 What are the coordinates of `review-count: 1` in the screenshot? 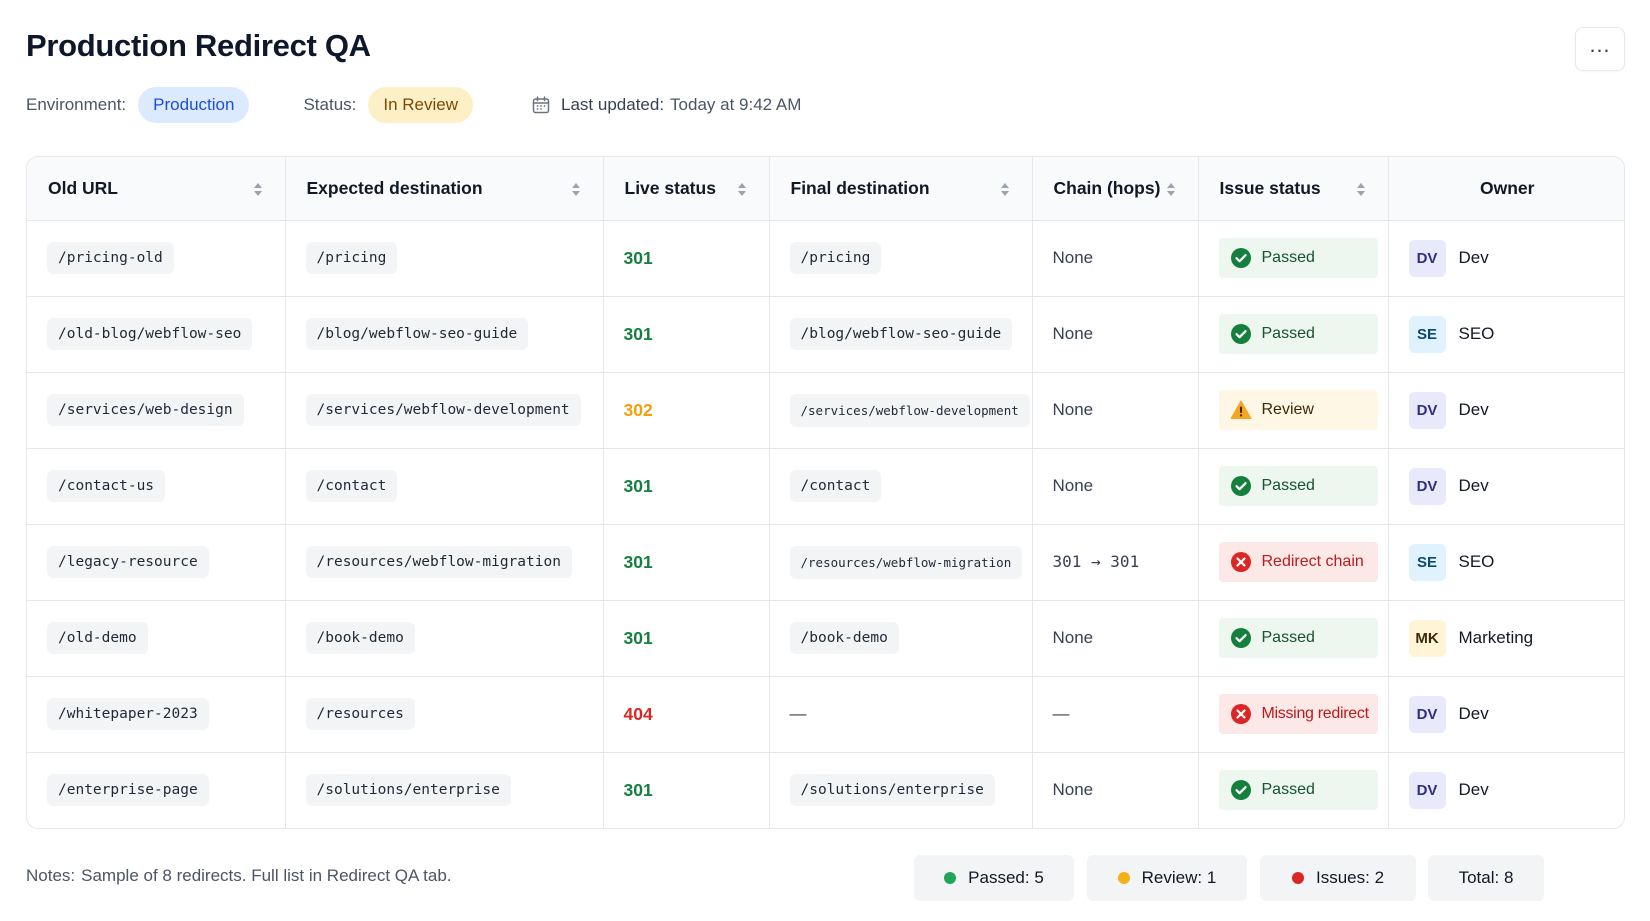 It's located at (1211, 877).